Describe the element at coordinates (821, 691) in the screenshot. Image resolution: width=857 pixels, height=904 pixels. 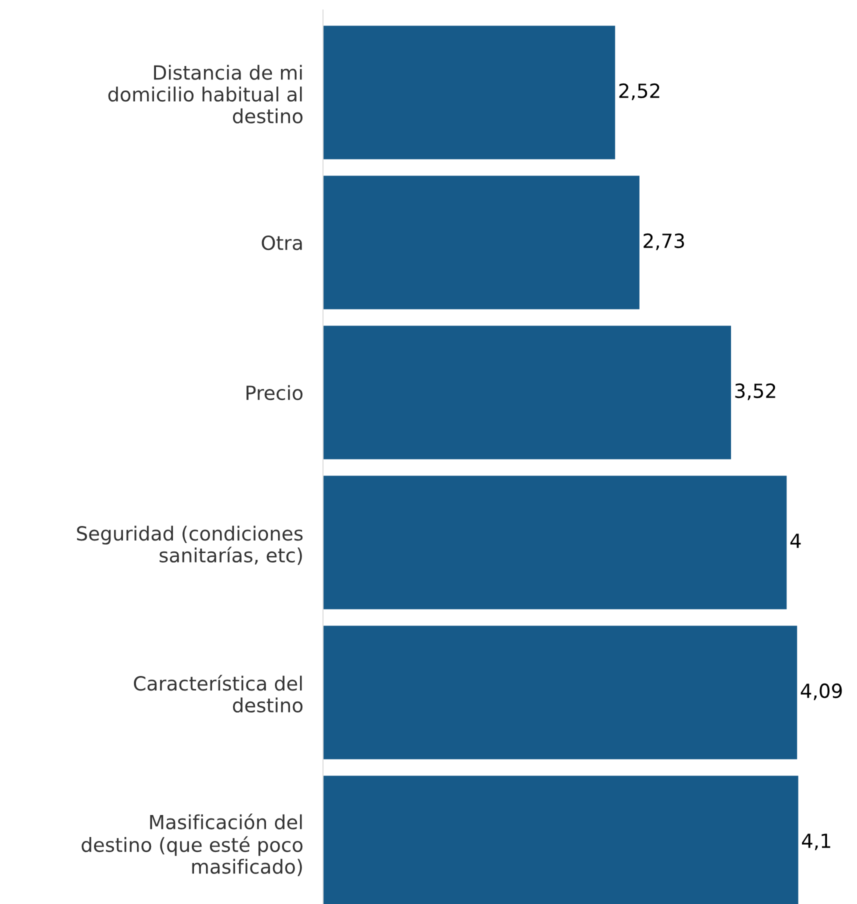
I see `data-label: 4,09` at that location.